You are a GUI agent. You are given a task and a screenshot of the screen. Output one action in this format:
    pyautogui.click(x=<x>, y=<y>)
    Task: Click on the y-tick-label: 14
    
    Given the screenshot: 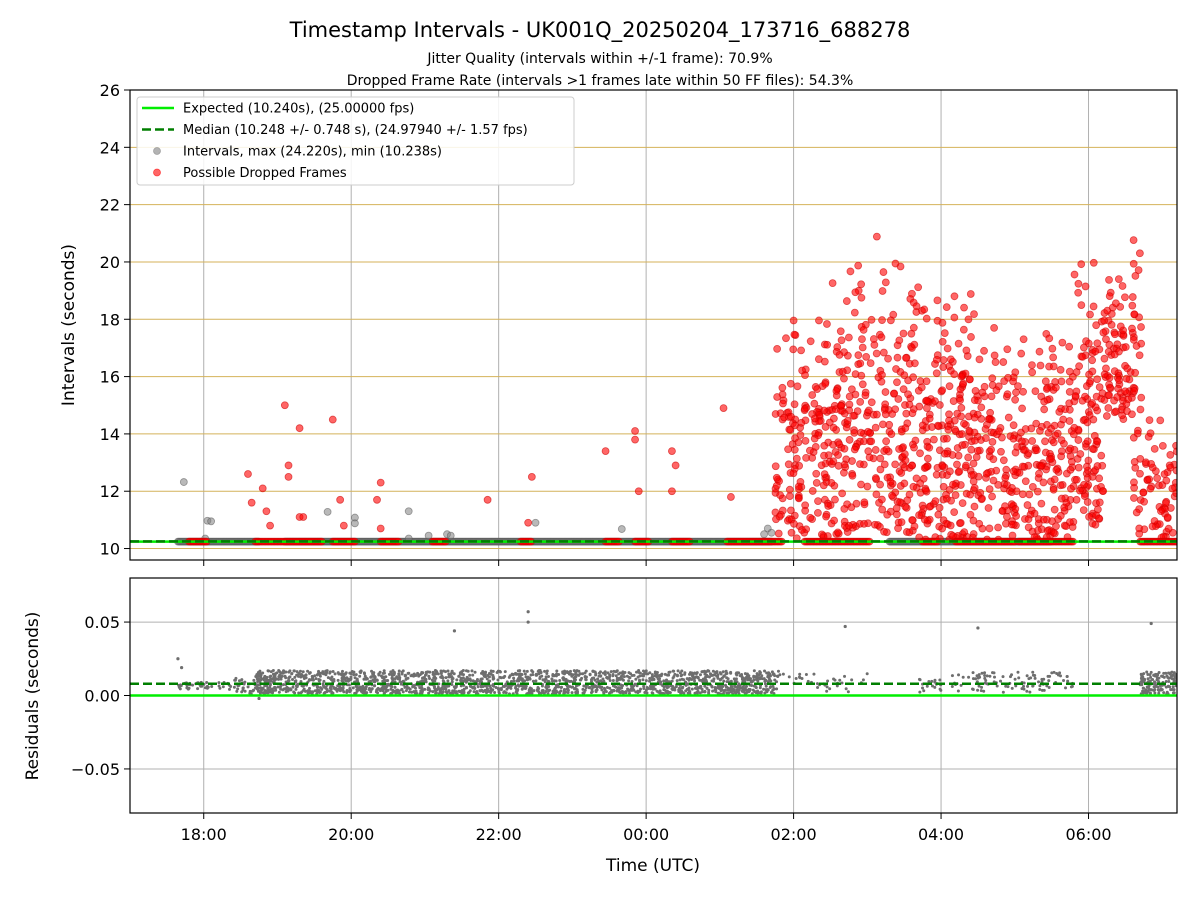 What is the action you would take?
    pyautogui.click(x=110, y=434)
    